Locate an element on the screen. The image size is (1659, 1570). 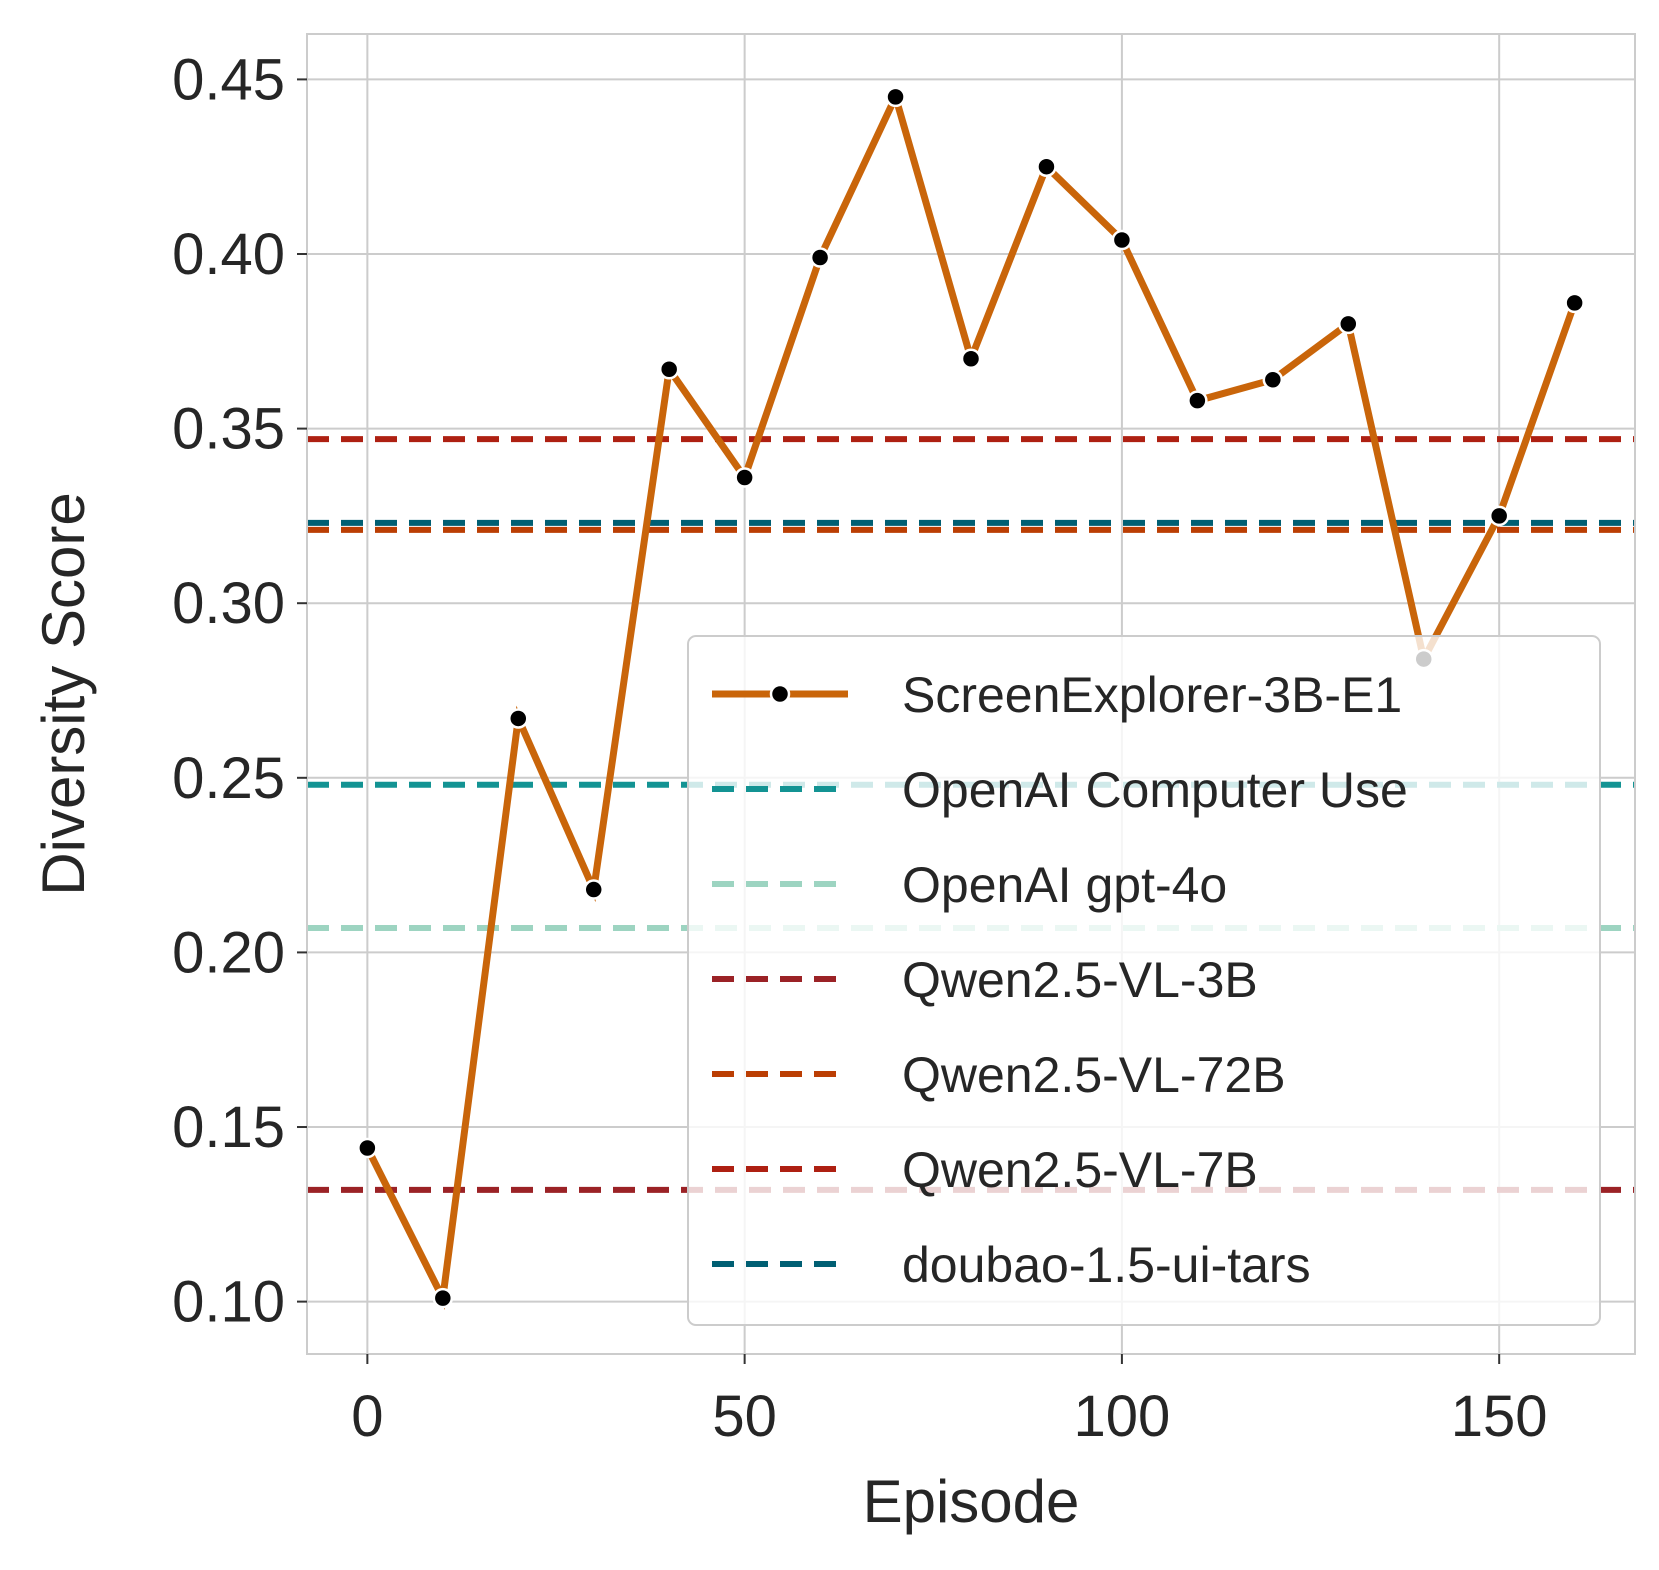
legend-label: OpenAI Computer Use is located at coordinates (1155, 790).